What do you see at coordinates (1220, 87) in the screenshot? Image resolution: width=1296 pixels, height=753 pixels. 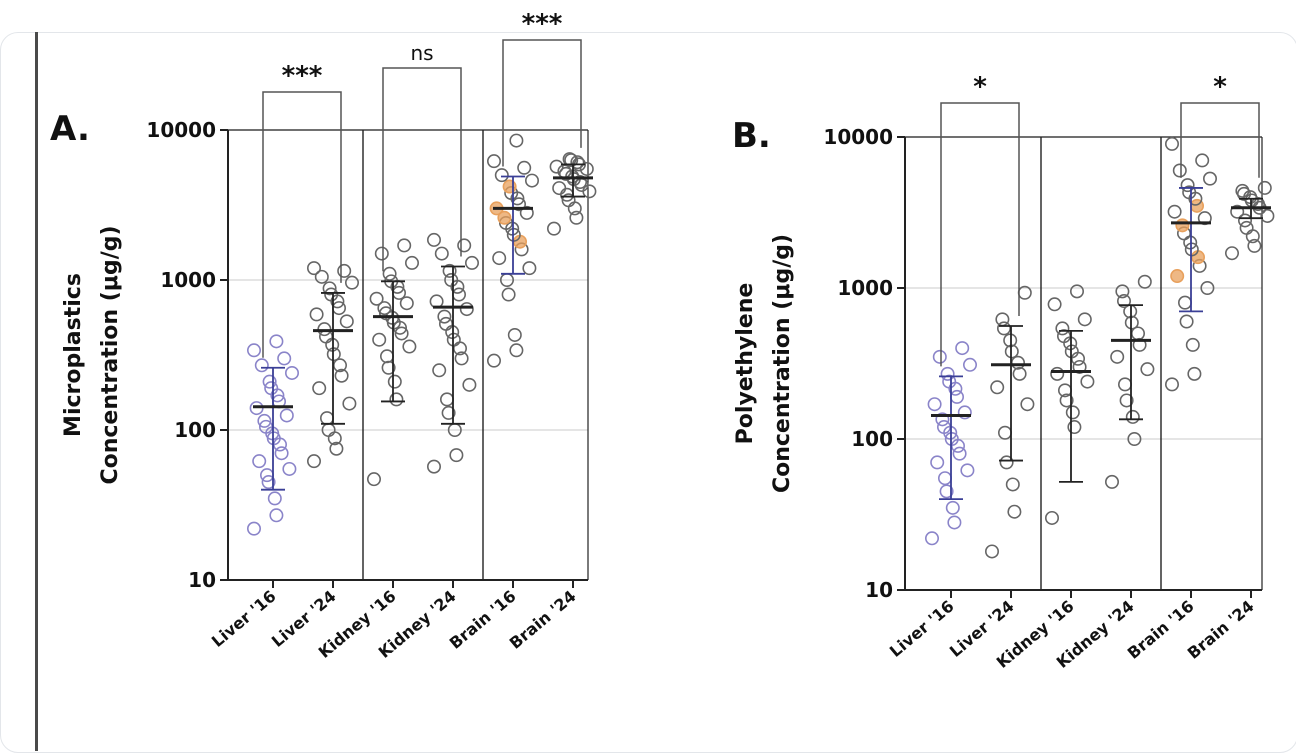 I see `significance-label: *` at bounding box center [1220, 87].